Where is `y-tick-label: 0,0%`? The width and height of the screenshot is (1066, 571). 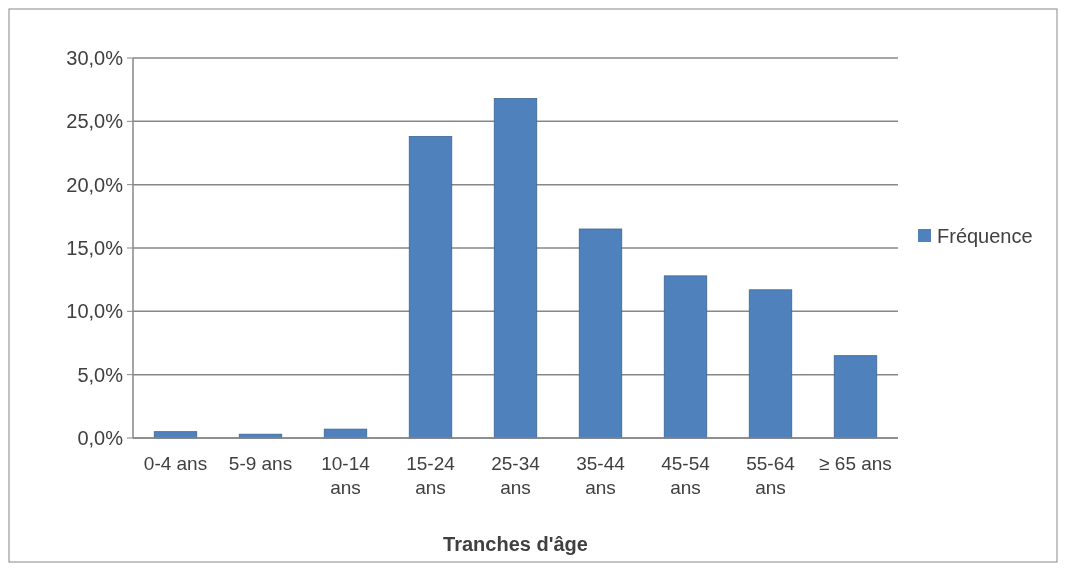 y-tick-label: 0,0% is located at coordinates (100, 438).